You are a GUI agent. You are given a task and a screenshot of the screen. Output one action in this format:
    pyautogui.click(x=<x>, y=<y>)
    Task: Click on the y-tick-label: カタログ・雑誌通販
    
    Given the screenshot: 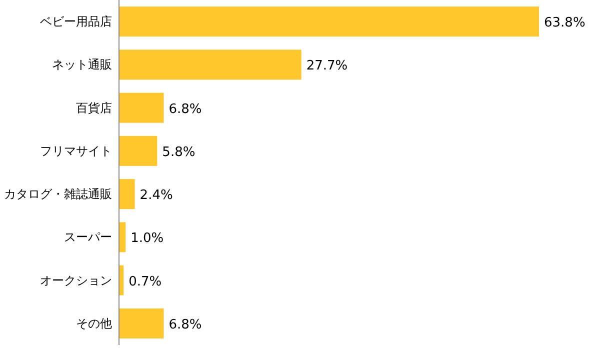 What is the action you would take?
    pyautogui.click(x=58, y=194)
    